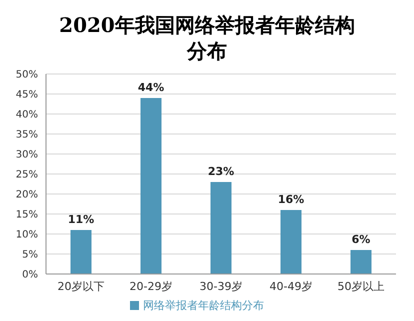 The width and height of the screenshot is (414, 321). What do you see at coordinates (27, 235) in the screenshot?
I see `y-tick-label: 10%` at bounding box center [27, 235].